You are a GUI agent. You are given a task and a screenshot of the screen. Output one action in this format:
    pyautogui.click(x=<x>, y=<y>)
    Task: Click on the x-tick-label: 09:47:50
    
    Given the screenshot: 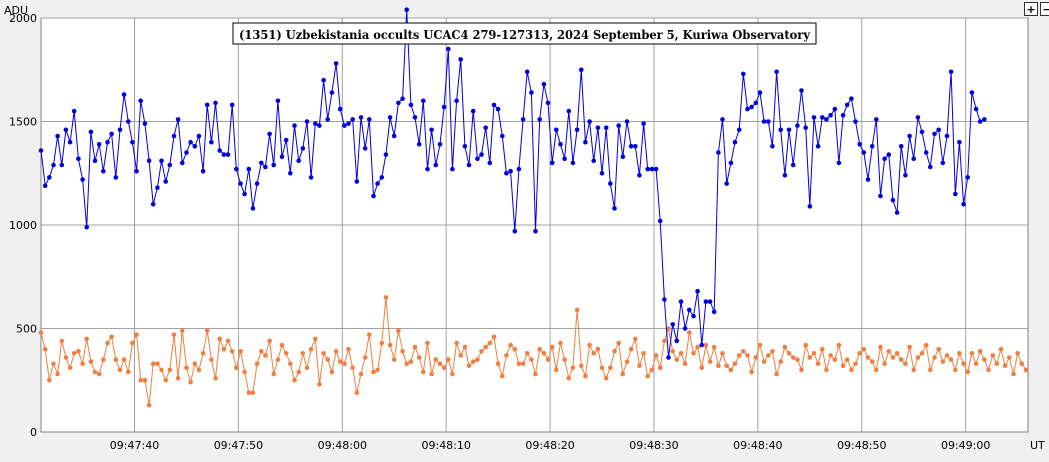 What is the action you would take?
    pyautogui.click(x=238, y=445)
    